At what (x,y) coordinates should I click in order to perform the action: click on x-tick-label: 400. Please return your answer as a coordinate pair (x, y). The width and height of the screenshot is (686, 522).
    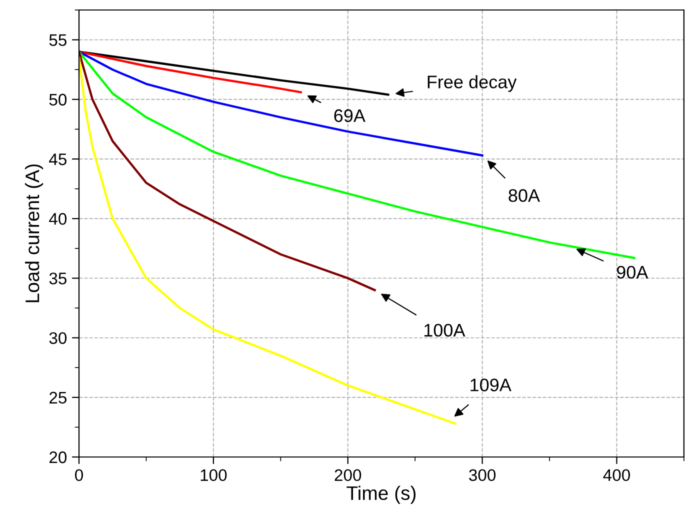
    Looking at the image, I should click on (616, 475).